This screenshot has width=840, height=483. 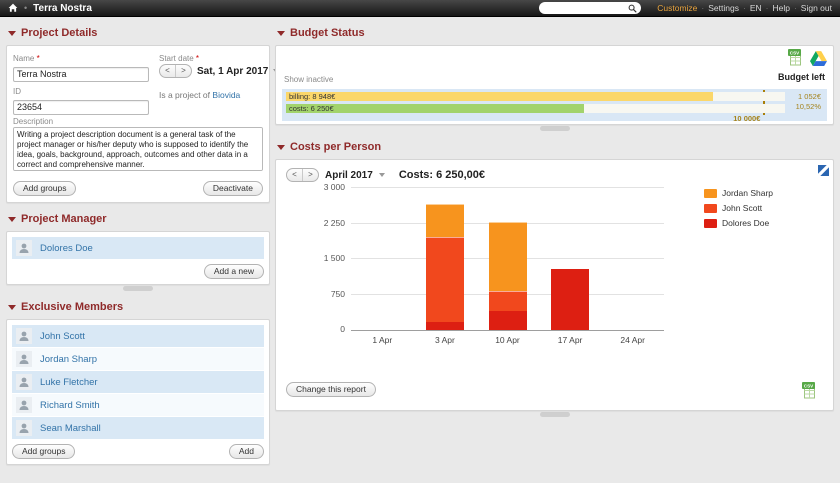 What do you see at coordinates (554, 85) in the screenshot?
I see `budget-status-card: CSV Show inactive Budget left 10 000€` at bounding box center [554, 85].